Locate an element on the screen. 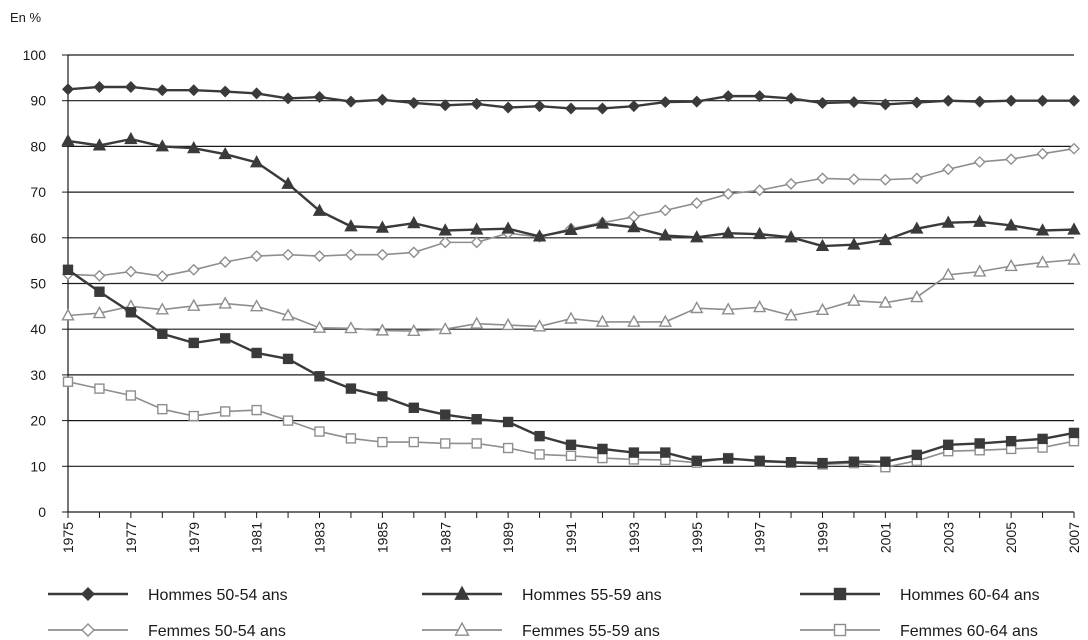 This screenshot has height=640, width=1088. y-tick-label: 40 is located at coordinates (38, 329).